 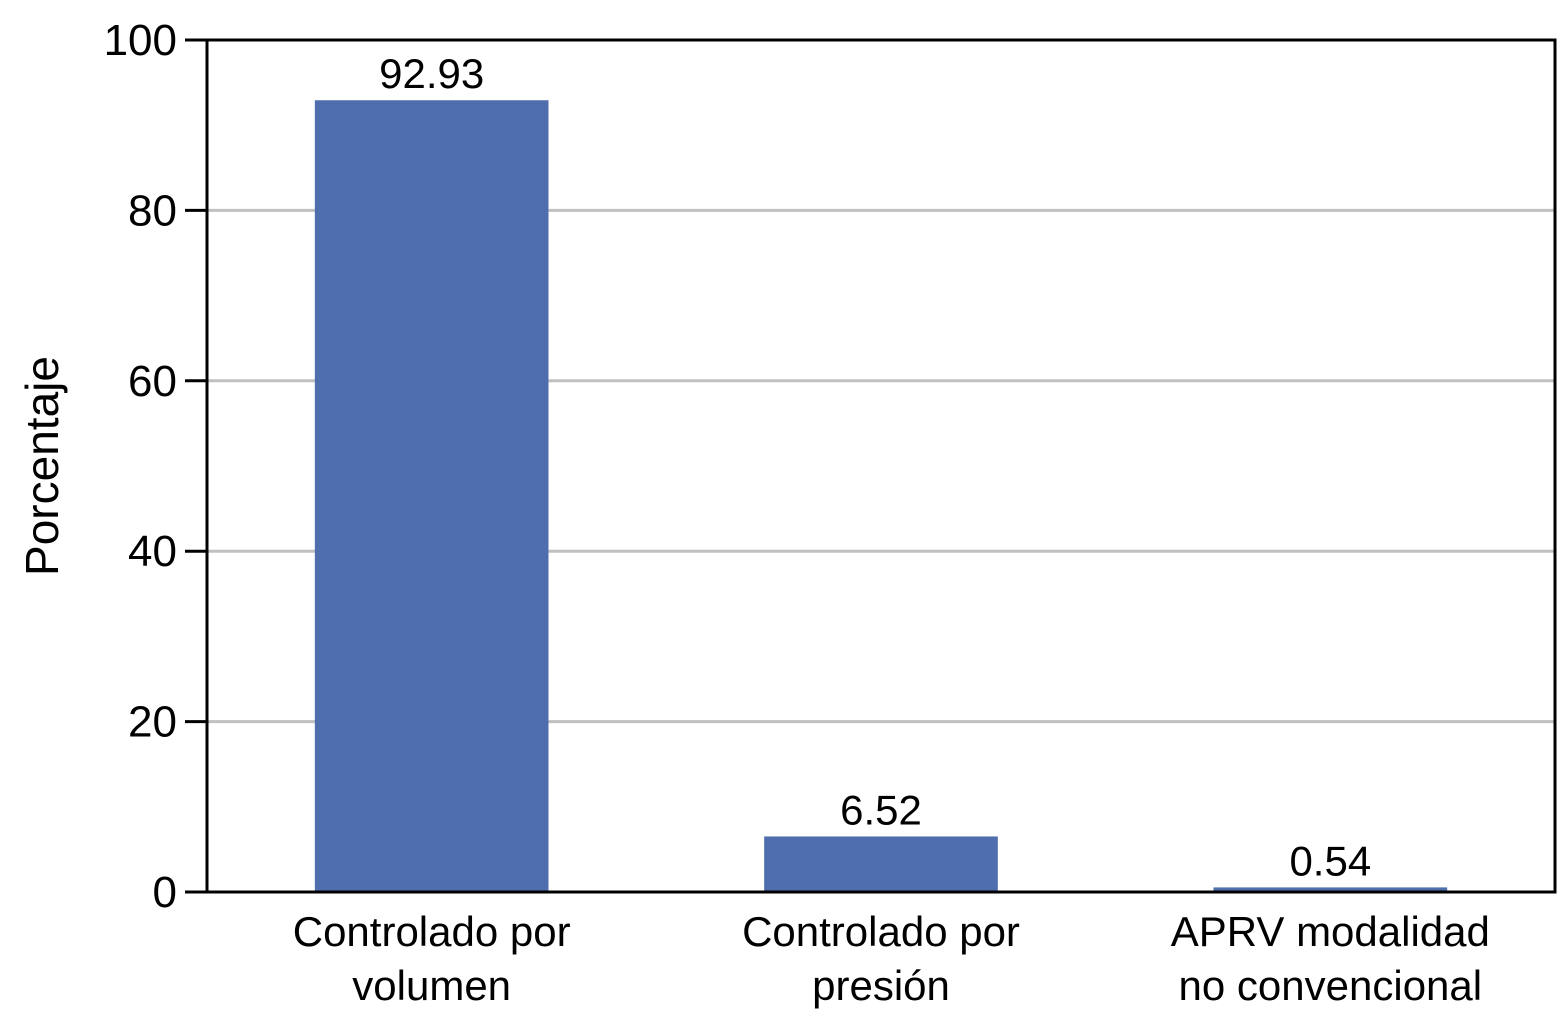 What do you see at coordinates (152, 551) in the screenshot?
I see `y-tick-label: 40` at bounding box center [152, 551].